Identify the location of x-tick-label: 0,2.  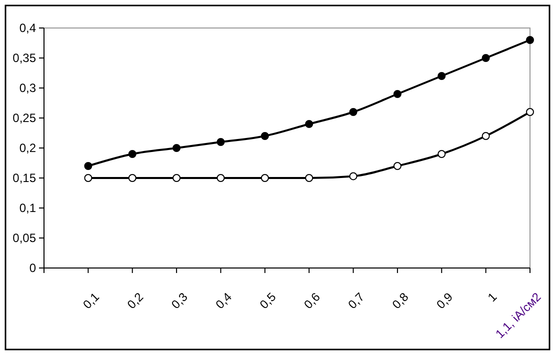
(135, 301).